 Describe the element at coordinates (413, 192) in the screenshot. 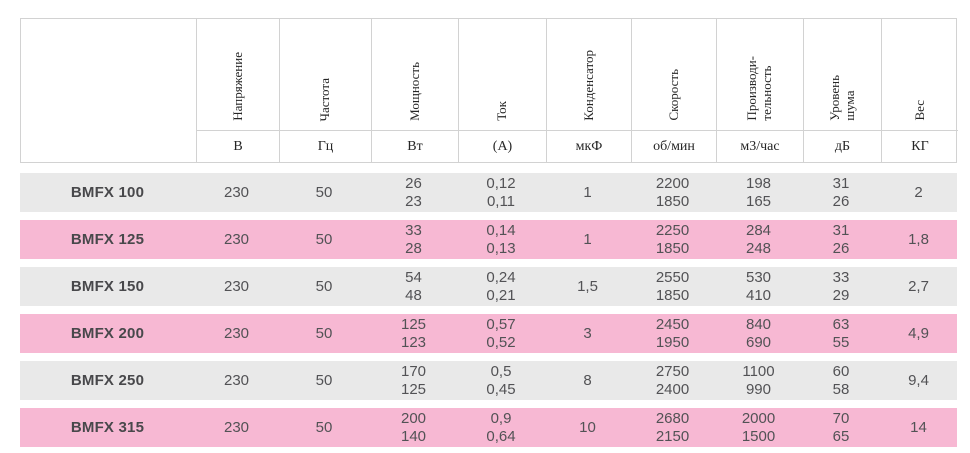

I see `value-power: 26 23` at that location.